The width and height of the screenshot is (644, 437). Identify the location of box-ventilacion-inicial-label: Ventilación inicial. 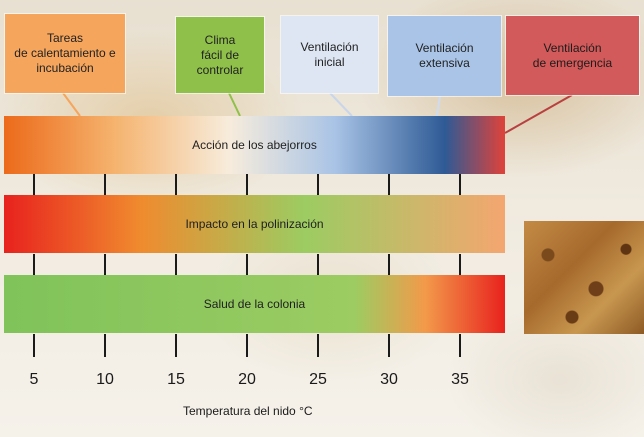
(329, 54).